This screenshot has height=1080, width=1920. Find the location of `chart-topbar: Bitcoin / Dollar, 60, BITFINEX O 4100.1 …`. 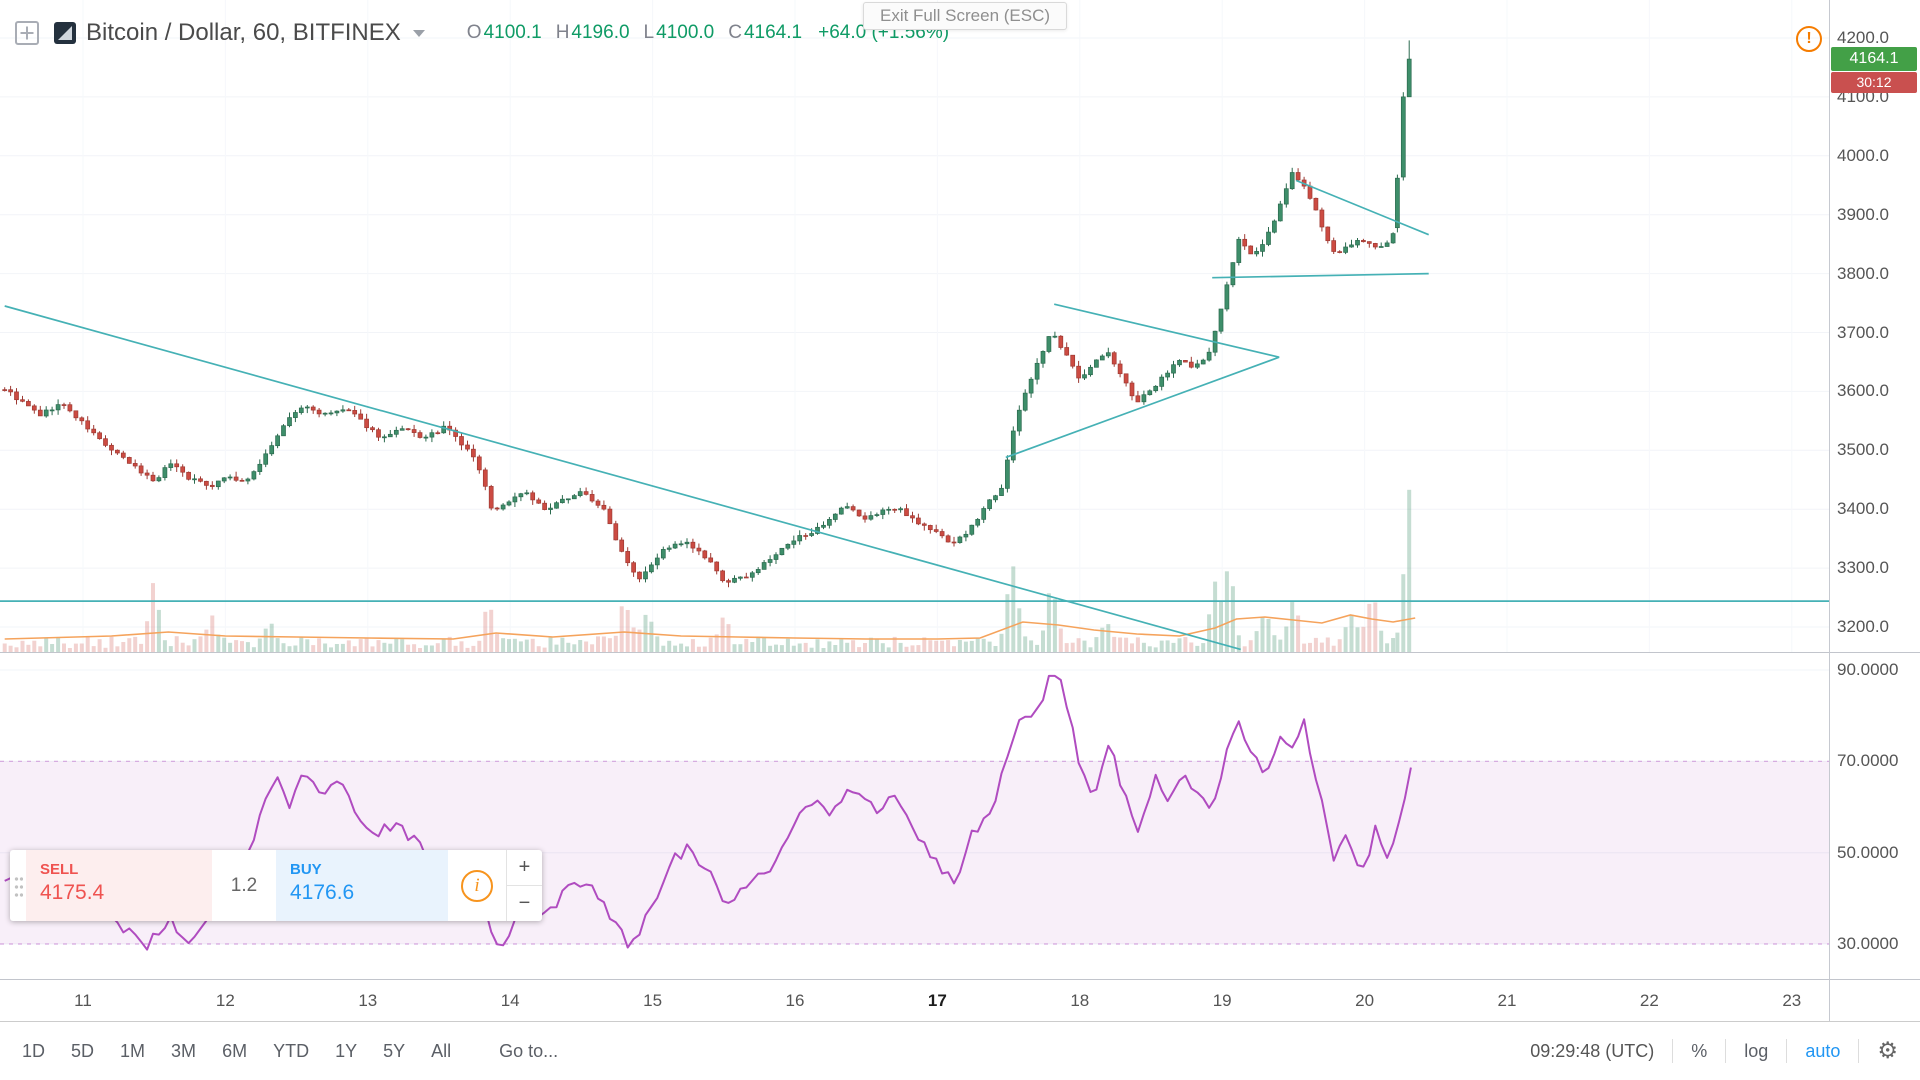

chart-topbar: Bitcoin / Dollar, 60, BITFINEX O 4100.1 … is located at coordinates (481, 33).